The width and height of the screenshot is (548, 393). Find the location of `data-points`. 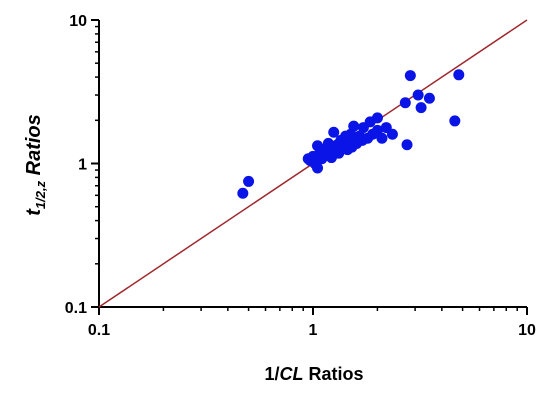

data-points is located at coordinates (351, 134).